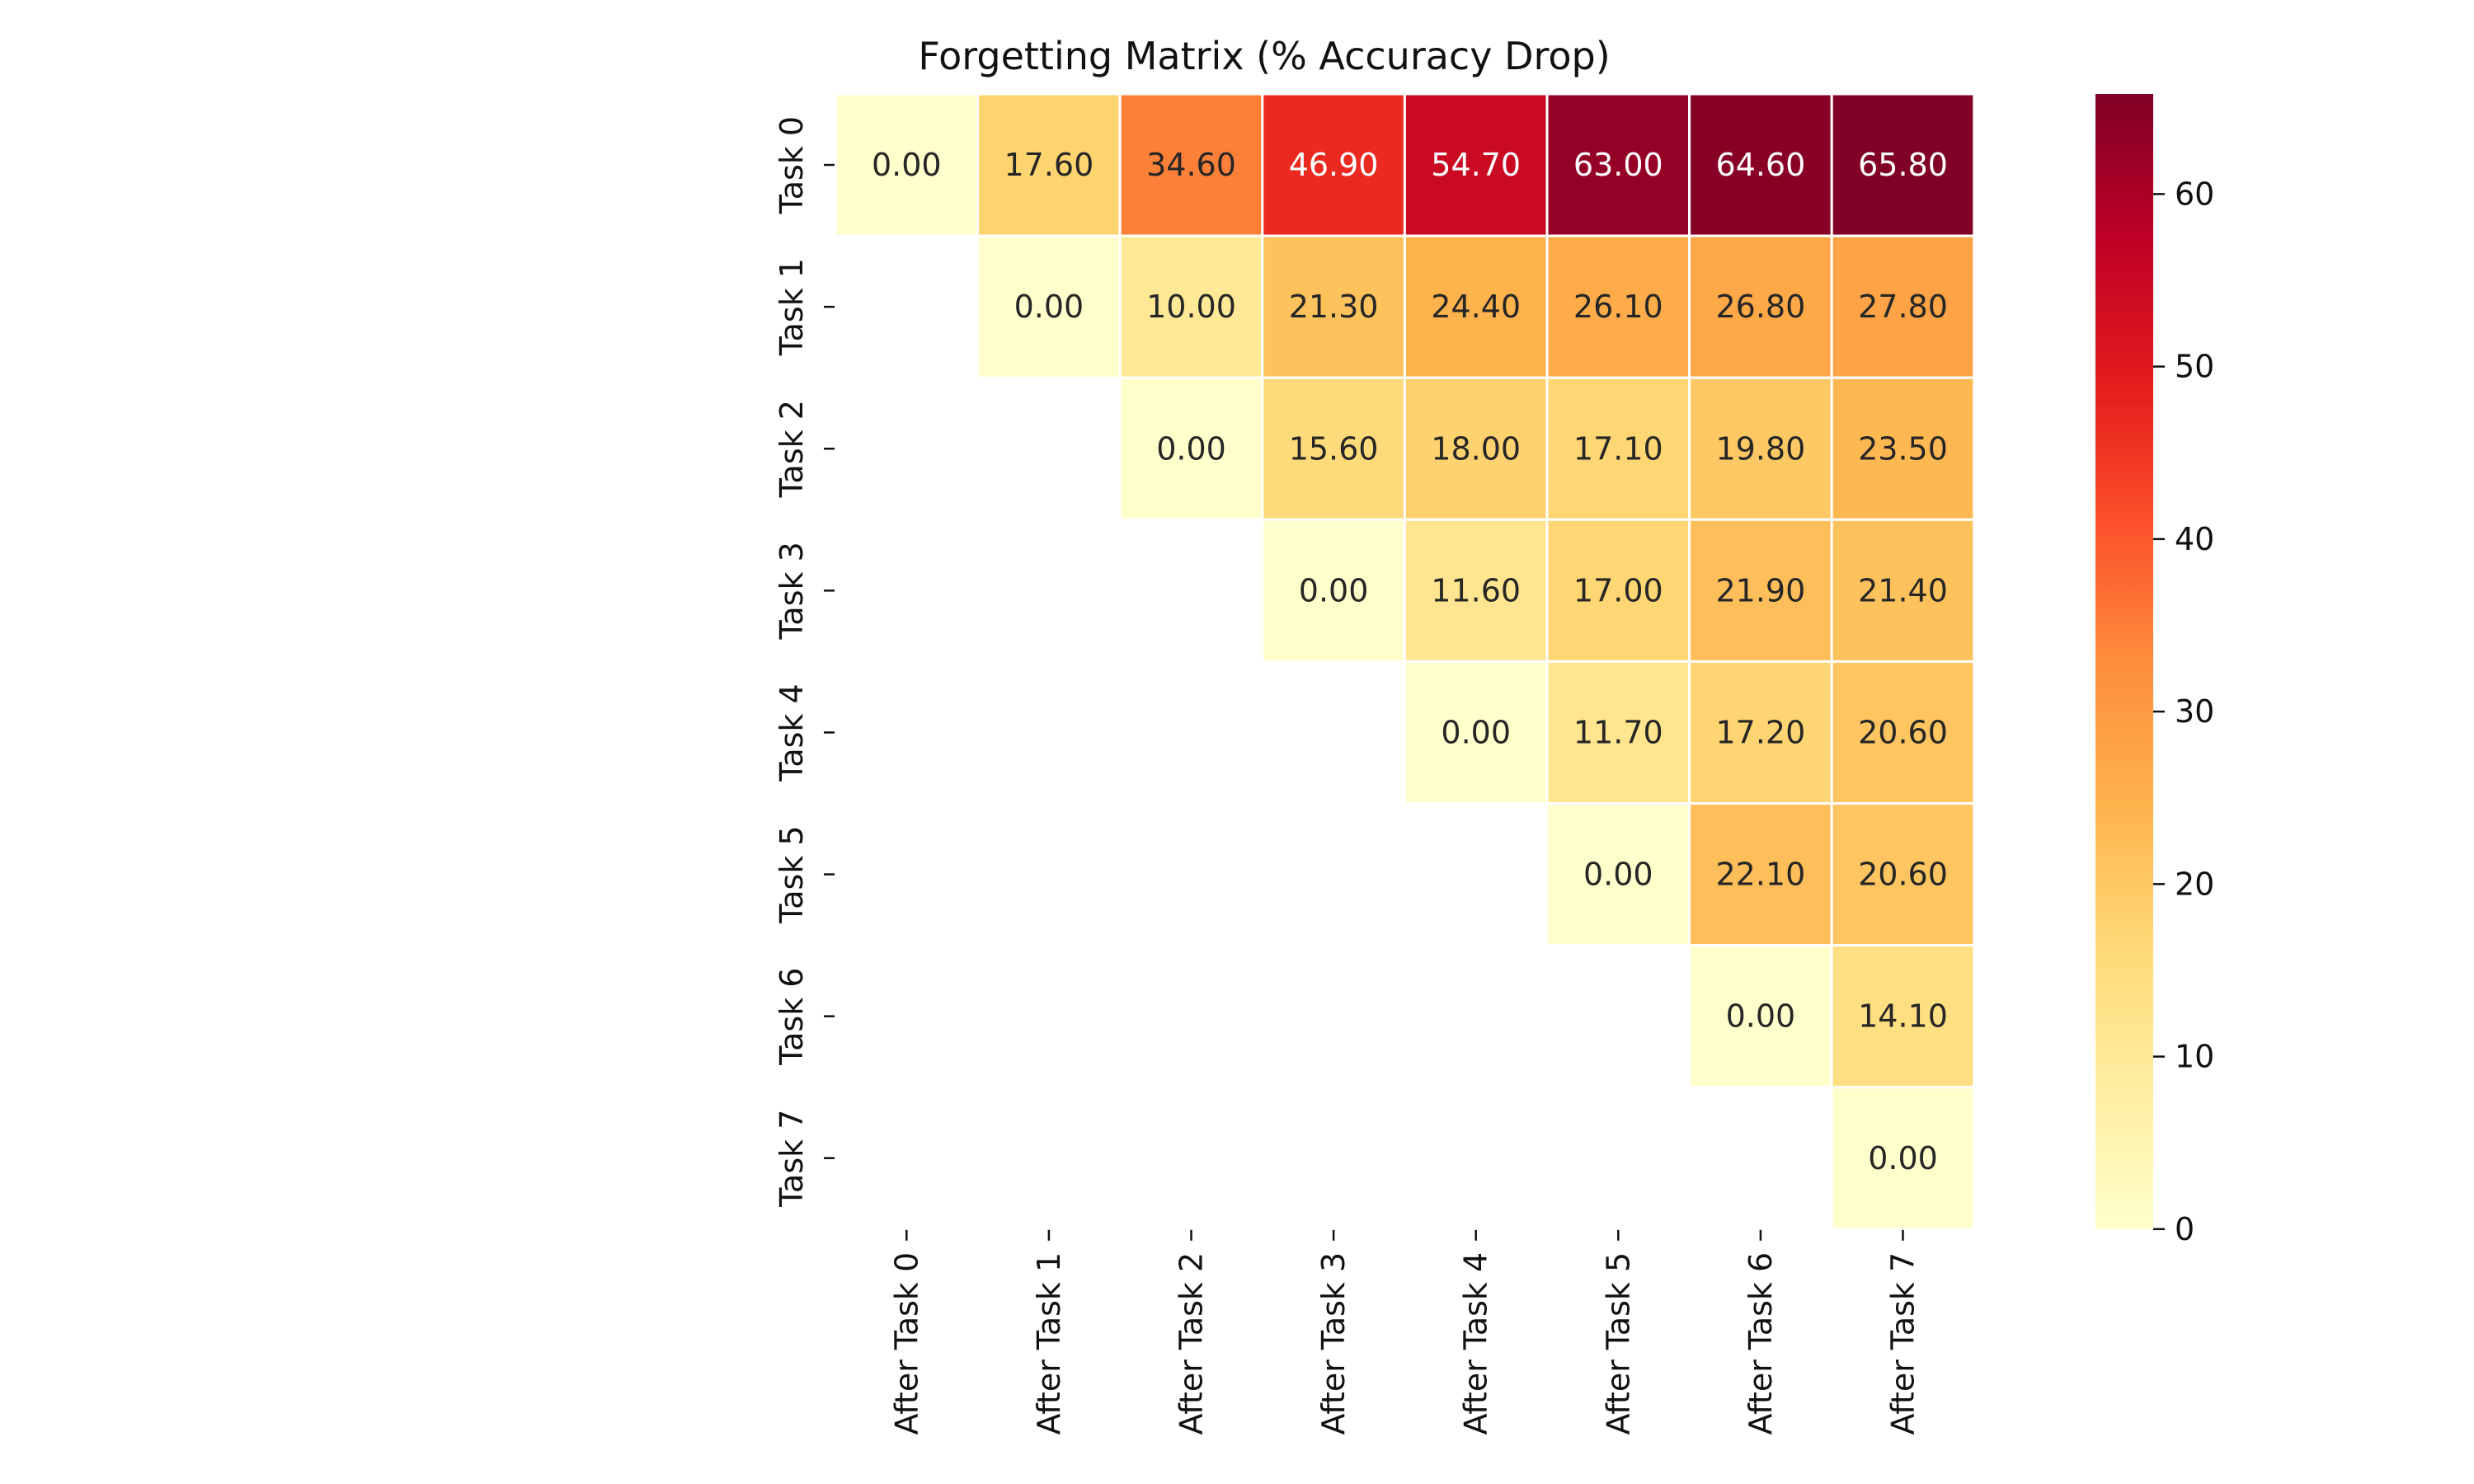  Describe the element at coordinates (2194, 194) in the screenshot. I see `colorbar-tick-label: 60` at that location.